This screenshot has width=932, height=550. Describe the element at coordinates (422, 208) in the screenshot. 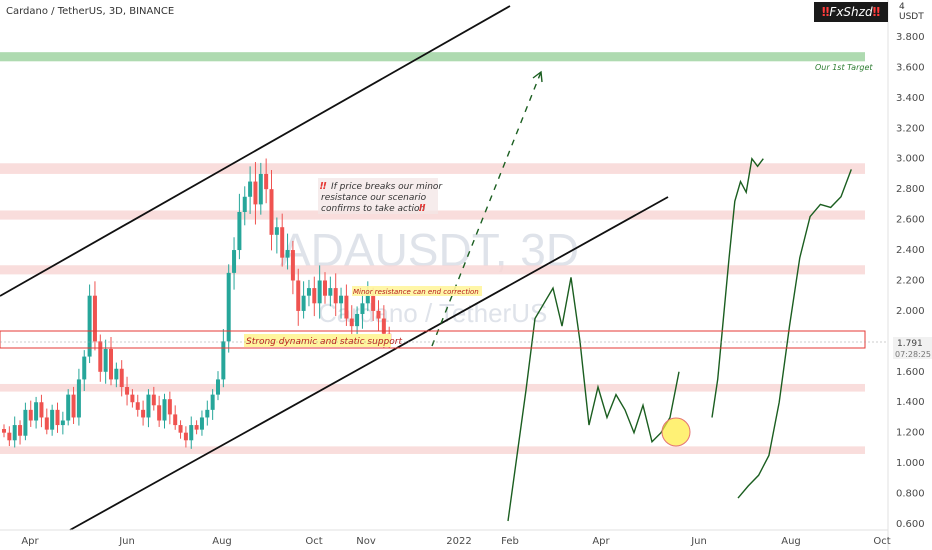

I see `breakout-note-line3-marker: ‼` at that location.